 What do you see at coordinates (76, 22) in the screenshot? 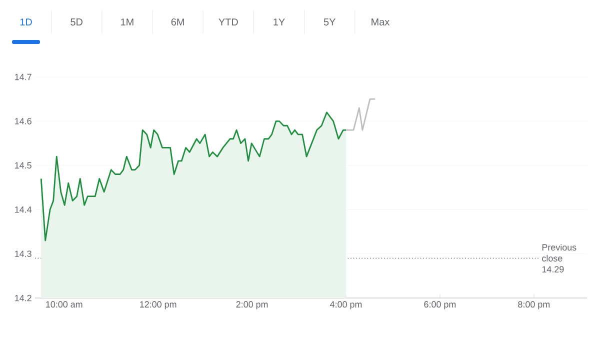
I see `text: 5D` at bounding box center [76, 22].